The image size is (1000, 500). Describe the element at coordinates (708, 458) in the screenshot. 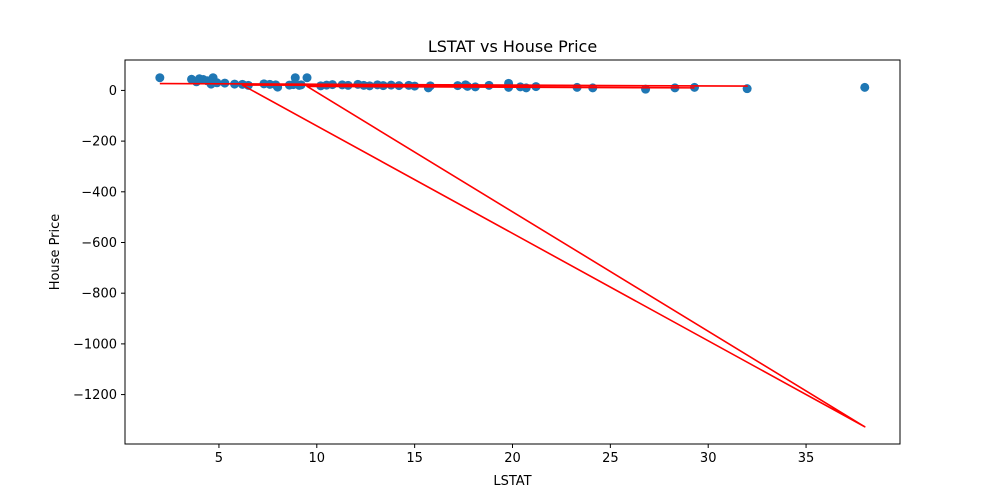

I see `x-tick-label: 30` at that location.